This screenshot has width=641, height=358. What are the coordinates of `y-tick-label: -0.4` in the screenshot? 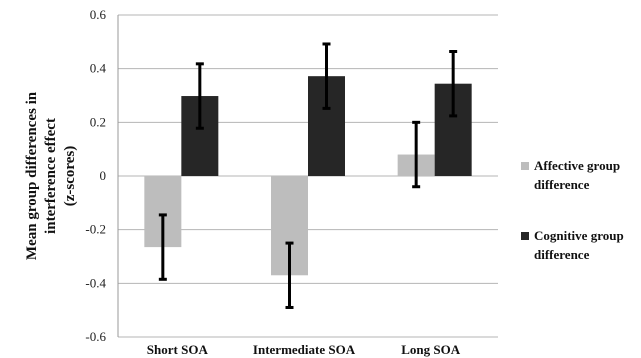 It's located at (95, 282).